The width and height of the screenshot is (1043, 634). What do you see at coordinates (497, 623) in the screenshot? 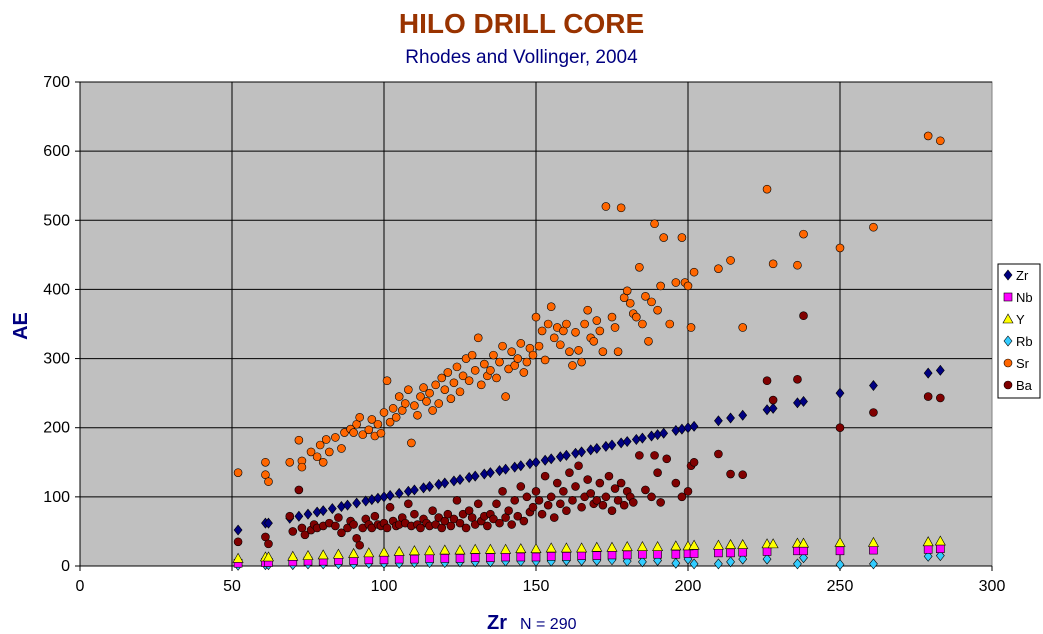
I see `x-axis-title: Zr` at bounding box center [497, 623].